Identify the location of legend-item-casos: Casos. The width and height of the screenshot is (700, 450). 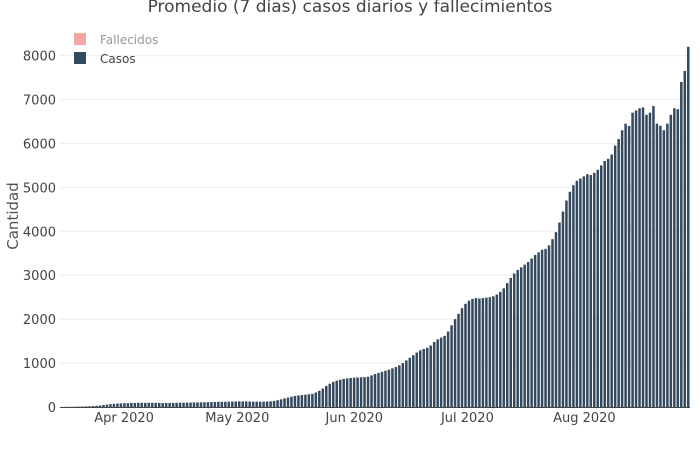
(105, 59).